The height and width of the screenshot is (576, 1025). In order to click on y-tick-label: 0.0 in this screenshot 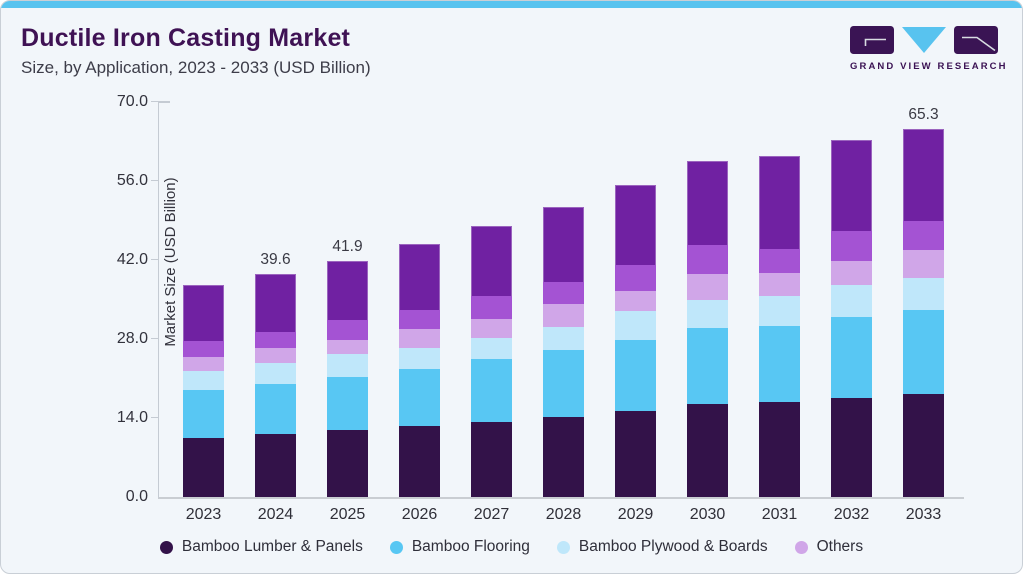, I will do `click(136, 496)`.